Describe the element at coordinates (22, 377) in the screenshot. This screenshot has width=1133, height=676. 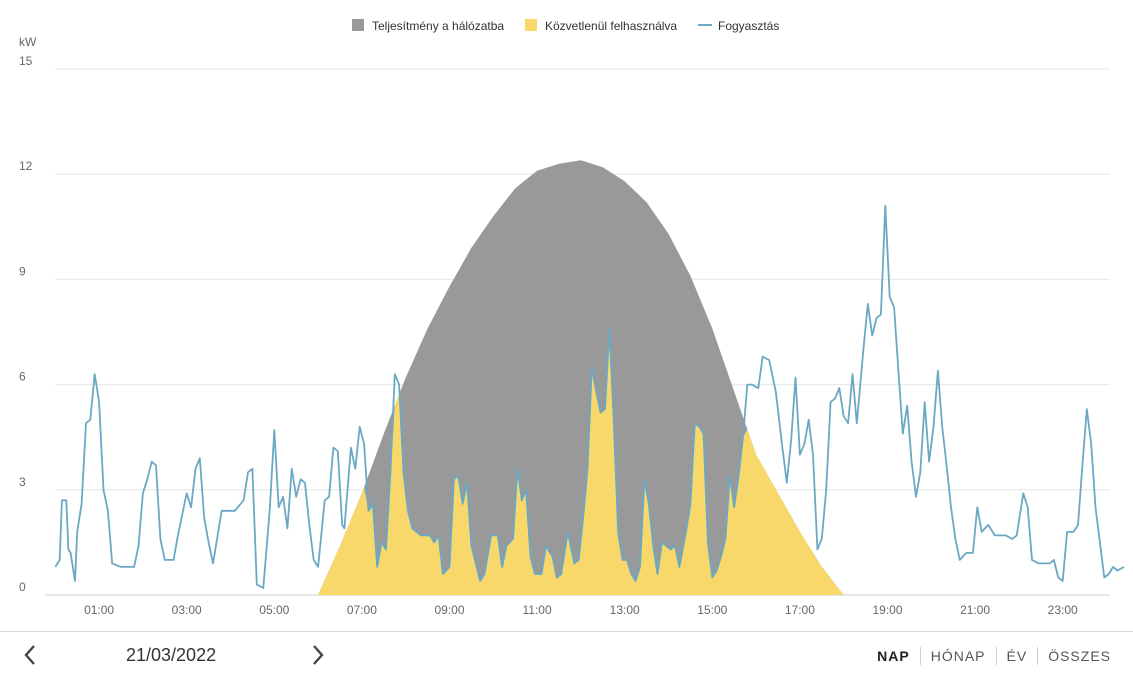
I see `y-tick-label: 6` at that location.